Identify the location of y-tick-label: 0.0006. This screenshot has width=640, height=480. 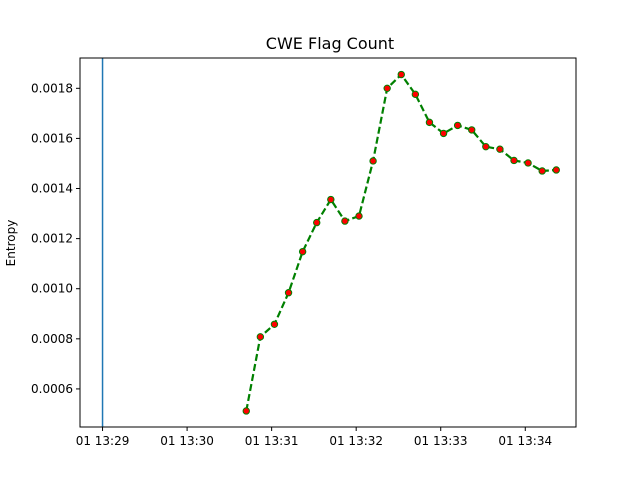
(52, 389).